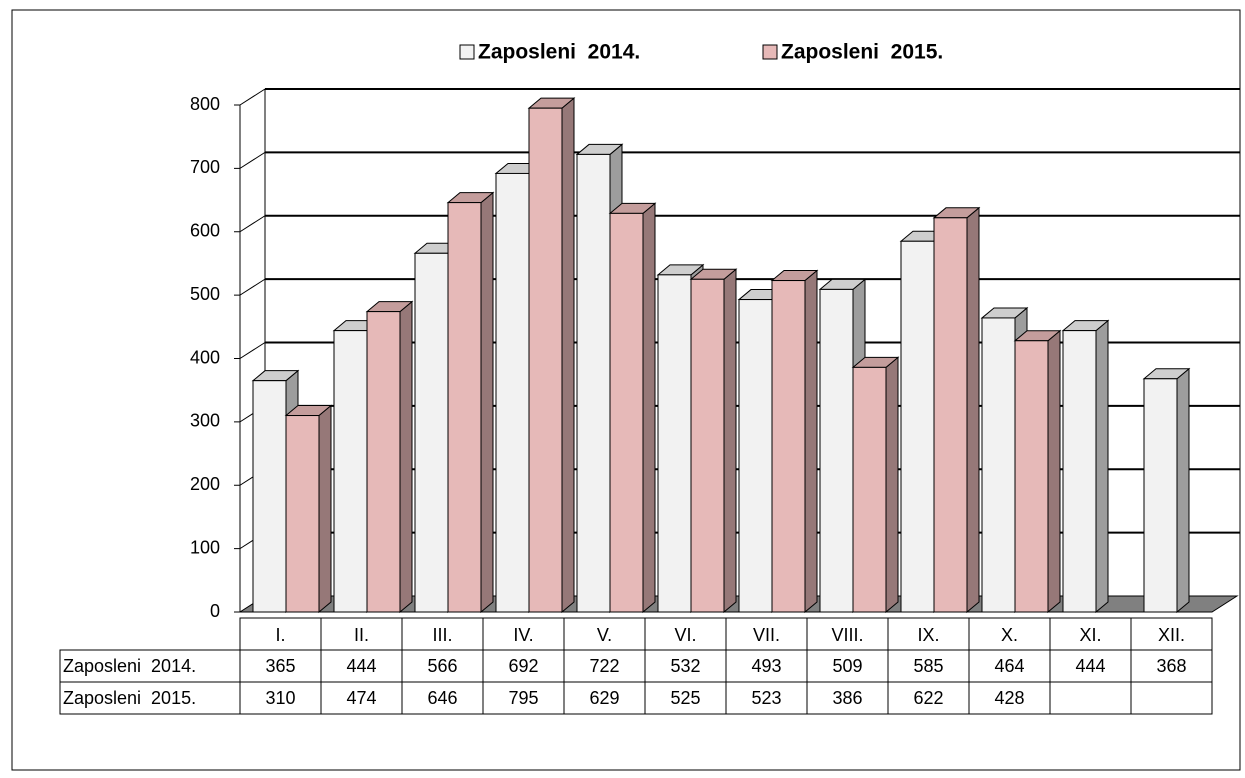 The image size is (1245, 778). I want to click on y-tick-label: 200, so click(205, 484).